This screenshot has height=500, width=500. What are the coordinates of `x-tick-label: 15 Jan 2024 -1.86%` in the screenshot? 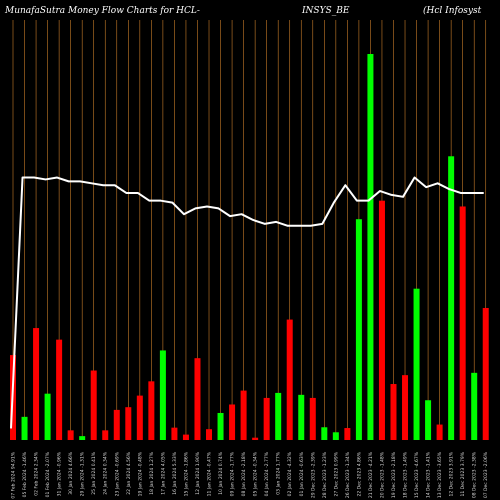 It's located at (186, 473).